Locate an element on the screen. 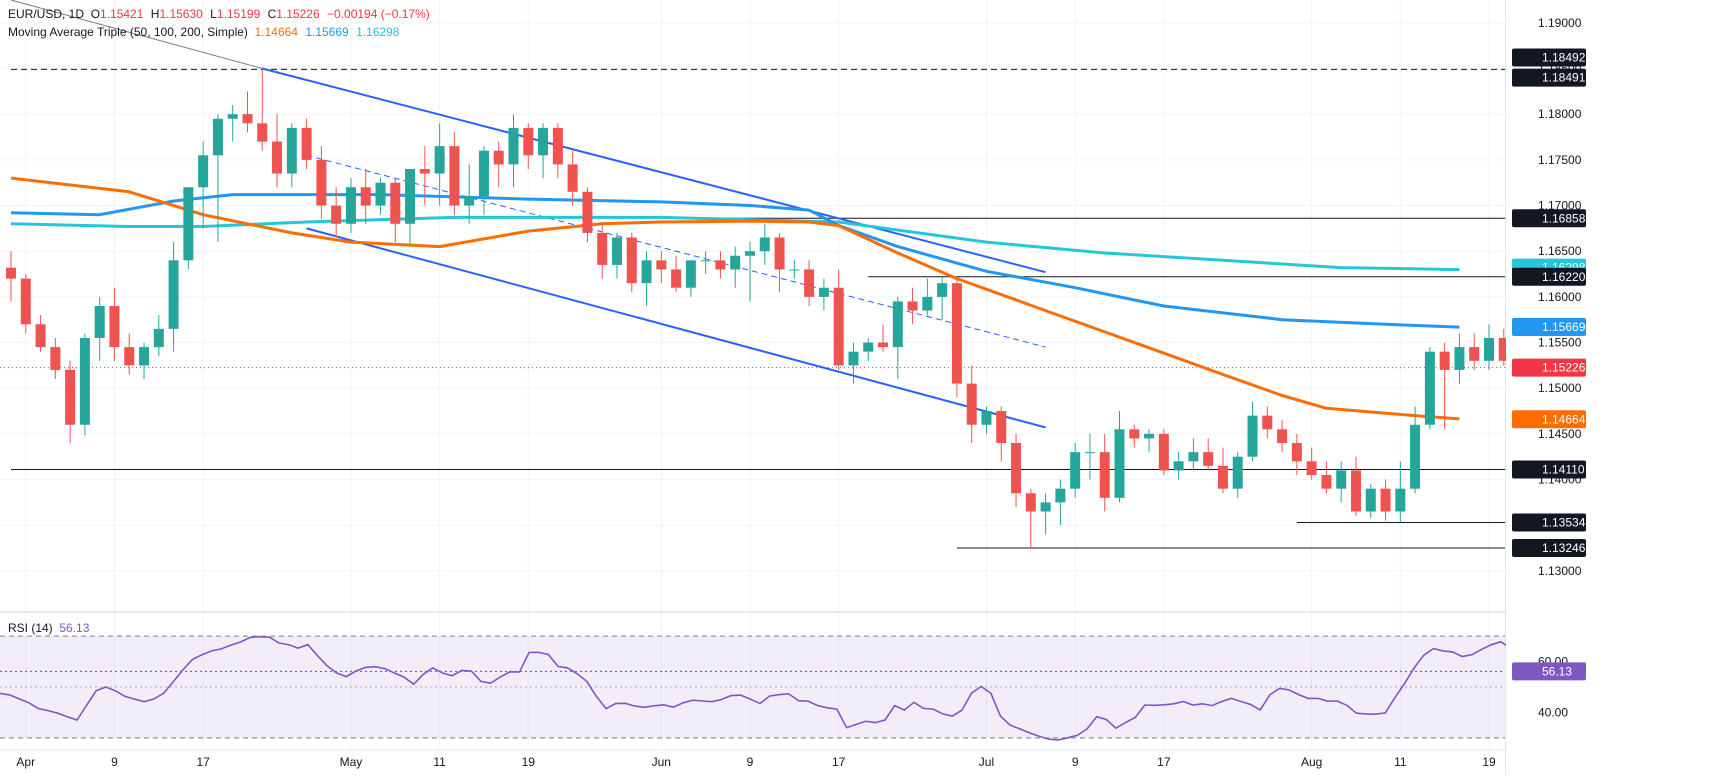 The height and width of the screenshot is (780, 1729). rsi-tag-bg is located at coordinates (1549, 671).